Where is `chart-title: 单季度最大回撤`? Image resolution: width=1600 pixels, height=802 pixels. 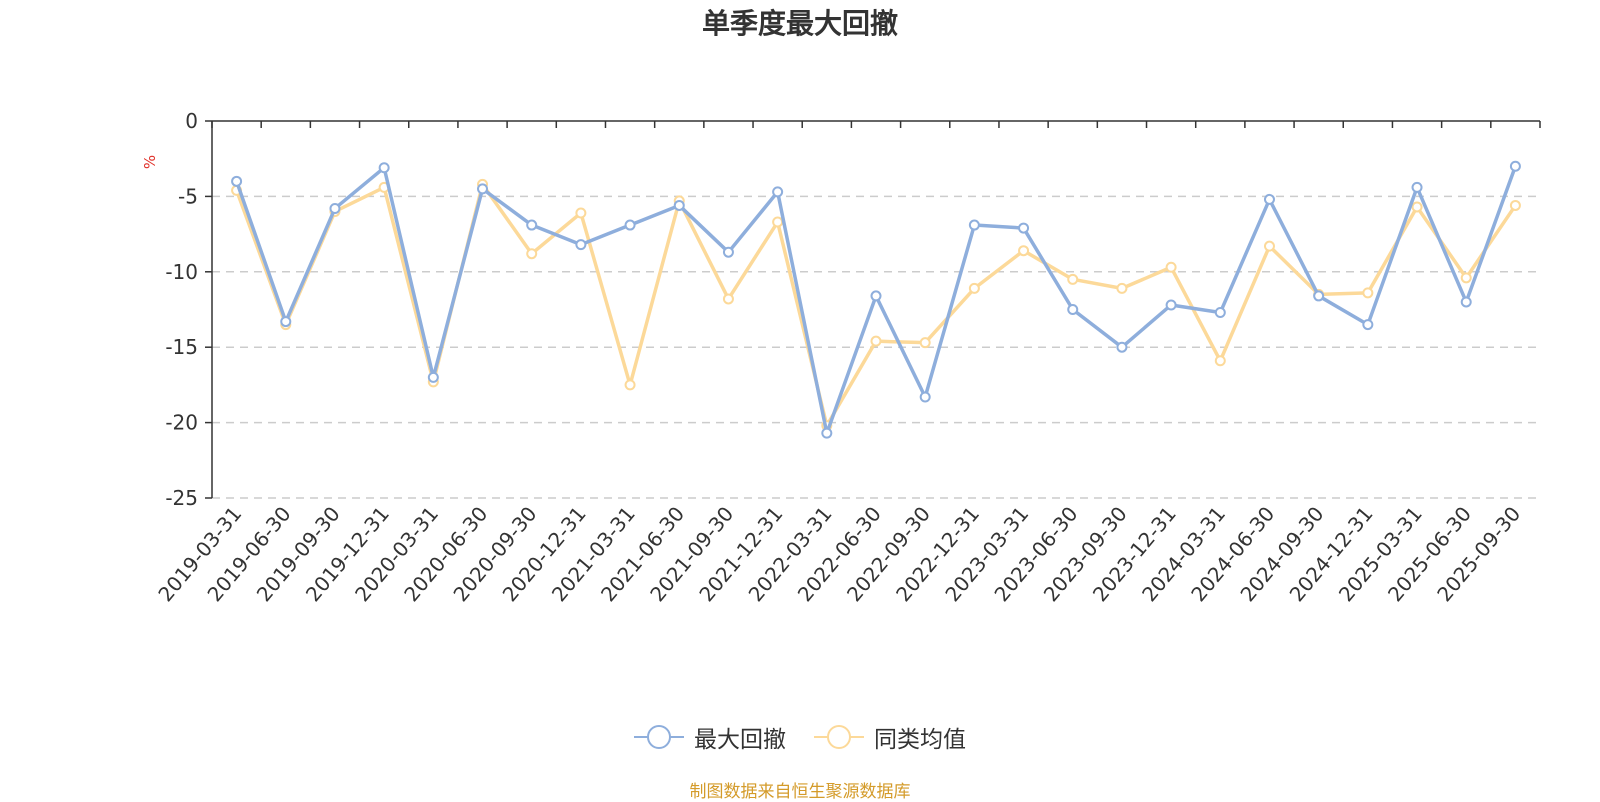
chart-title: 单季度最大回撤 is located at coordinates (799, 23).